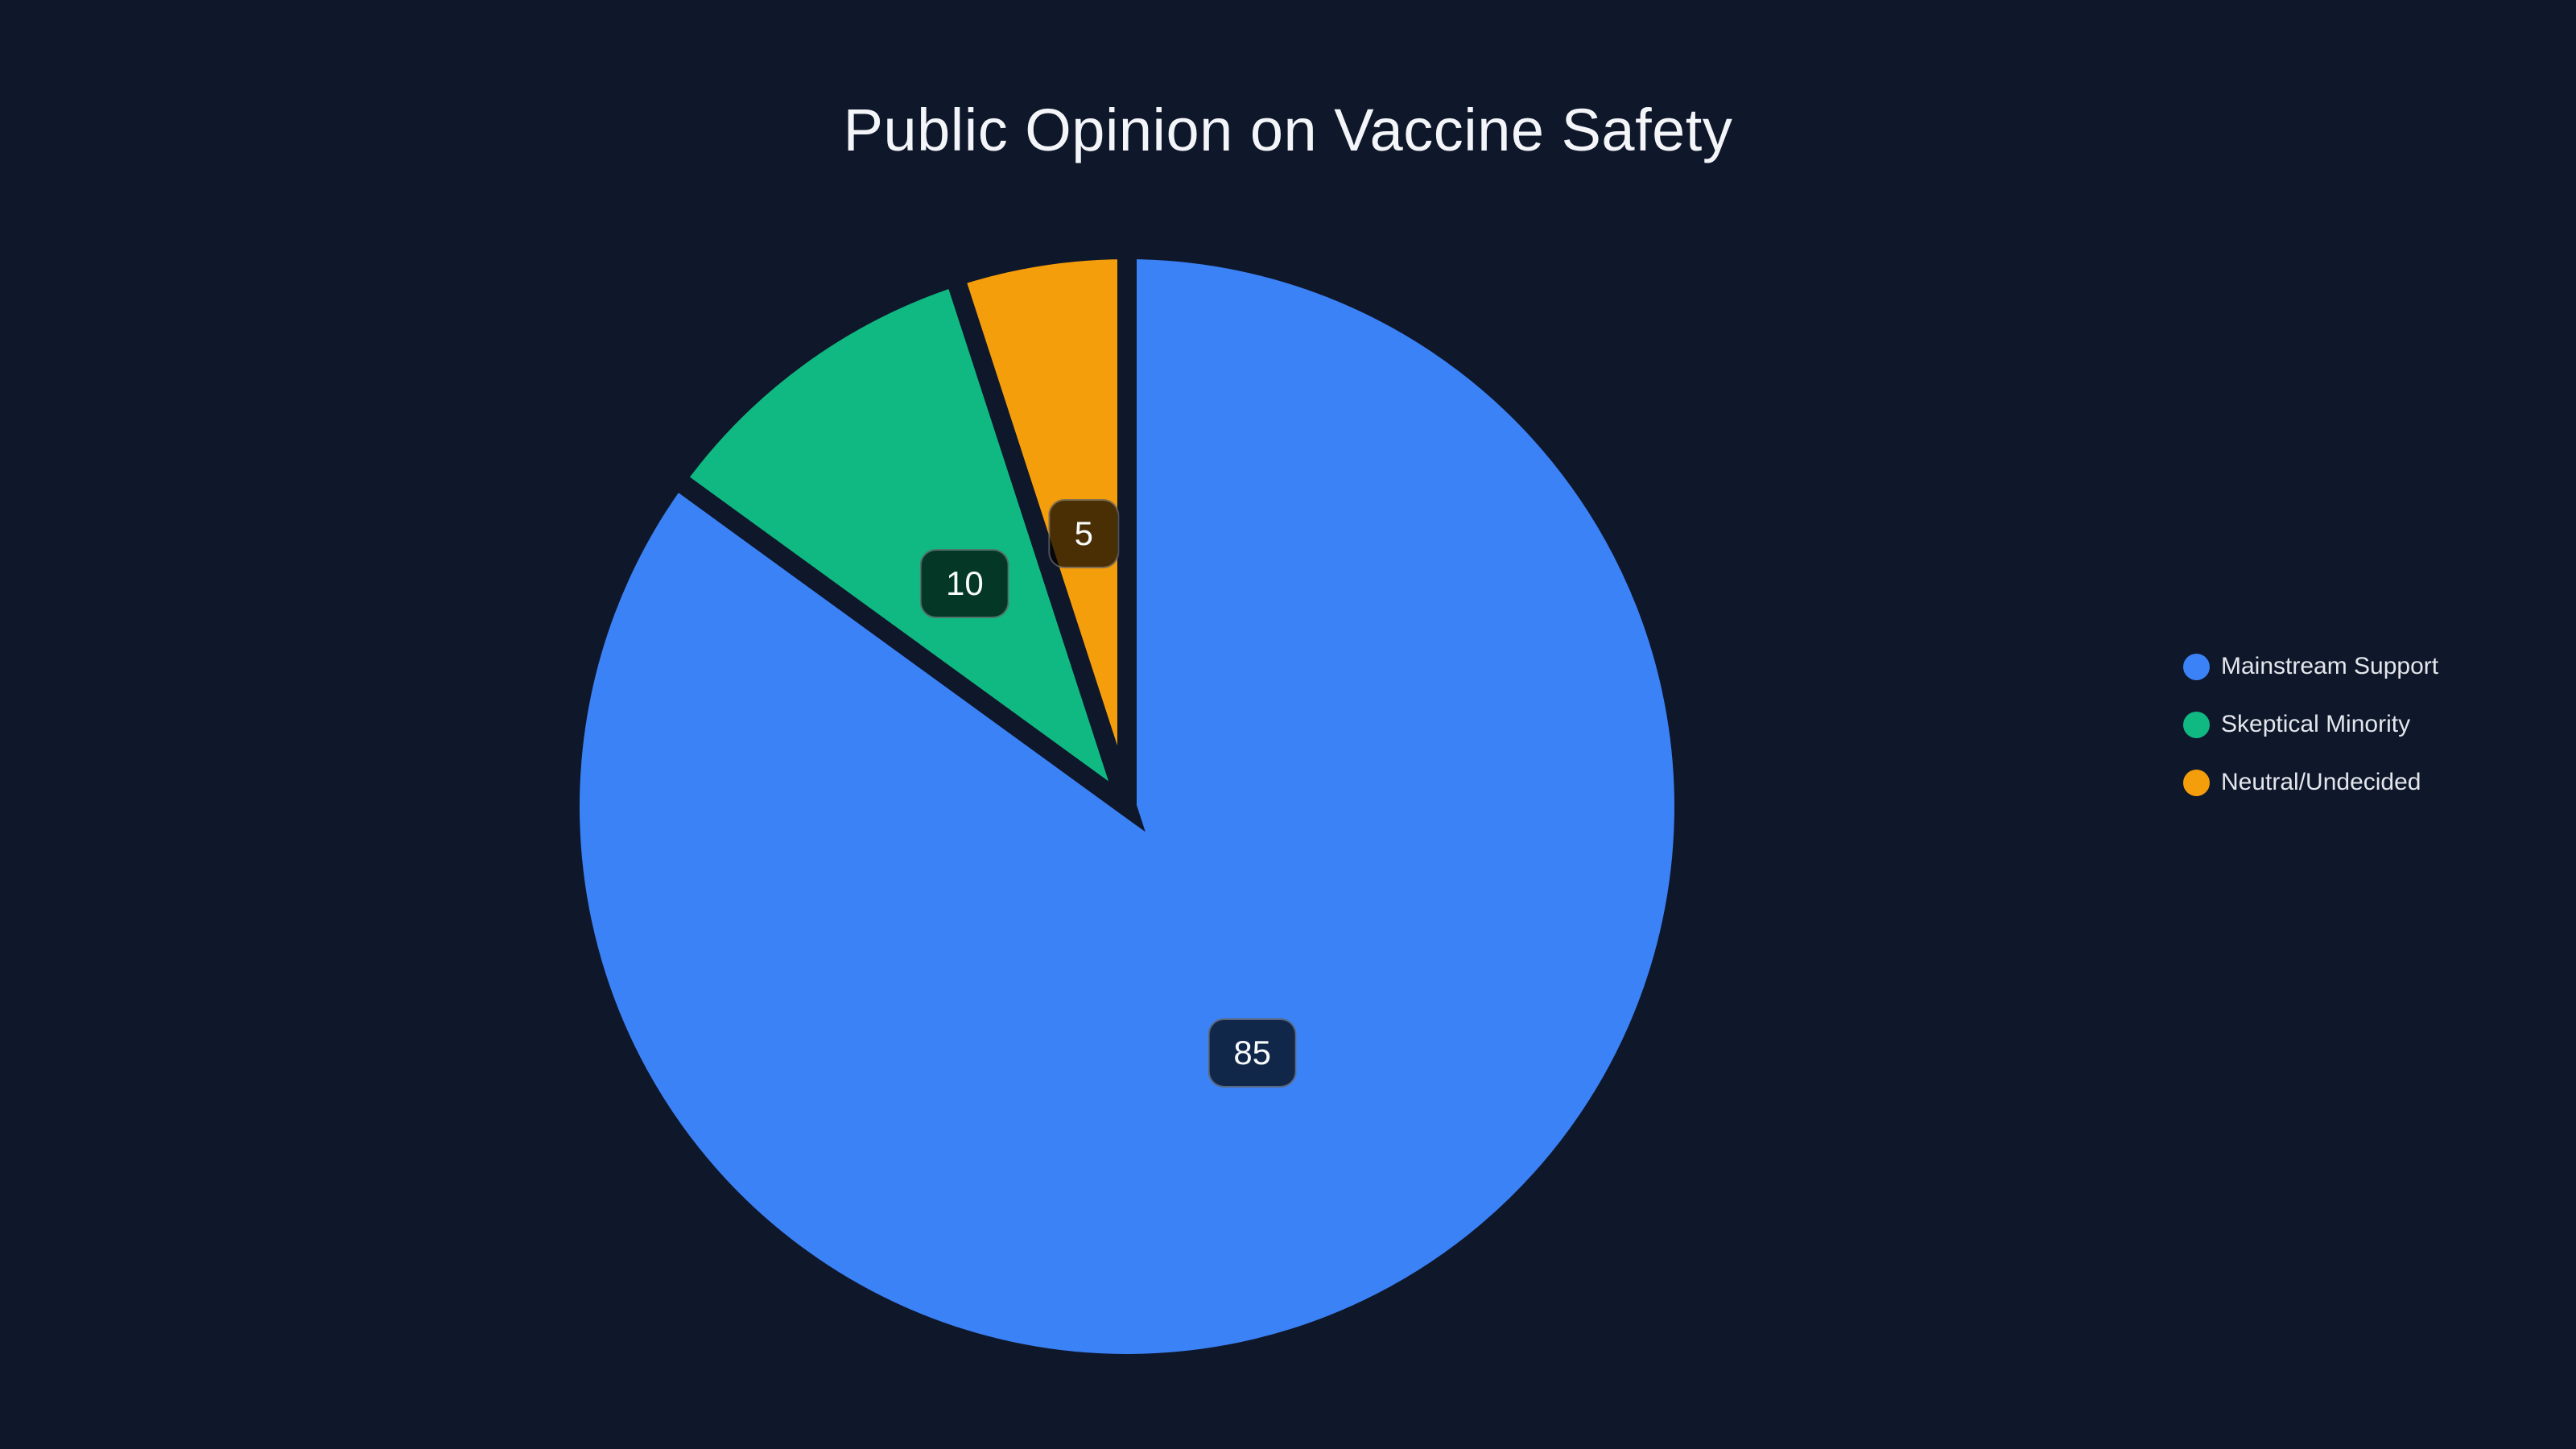 The height and width of the screenshot is (1449, 2576). I want to click on chart-title: Public Opinion on Vaccine Safety, so click(1288, 130).